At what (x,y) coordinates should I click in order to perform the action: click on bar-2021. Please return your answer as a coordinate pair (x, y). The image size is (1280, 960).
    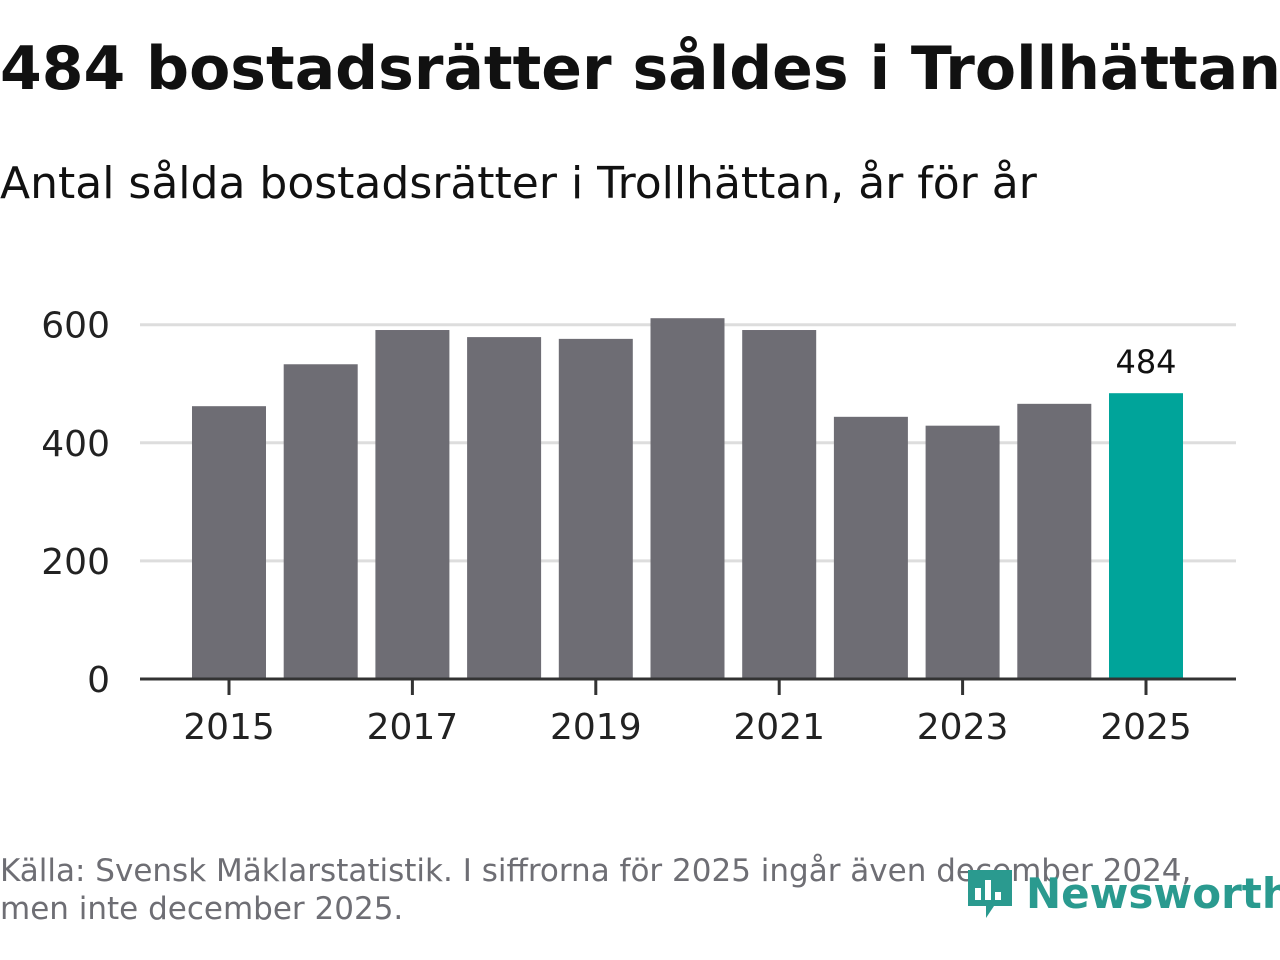
    Looking at the image, I should click on (779, 504).